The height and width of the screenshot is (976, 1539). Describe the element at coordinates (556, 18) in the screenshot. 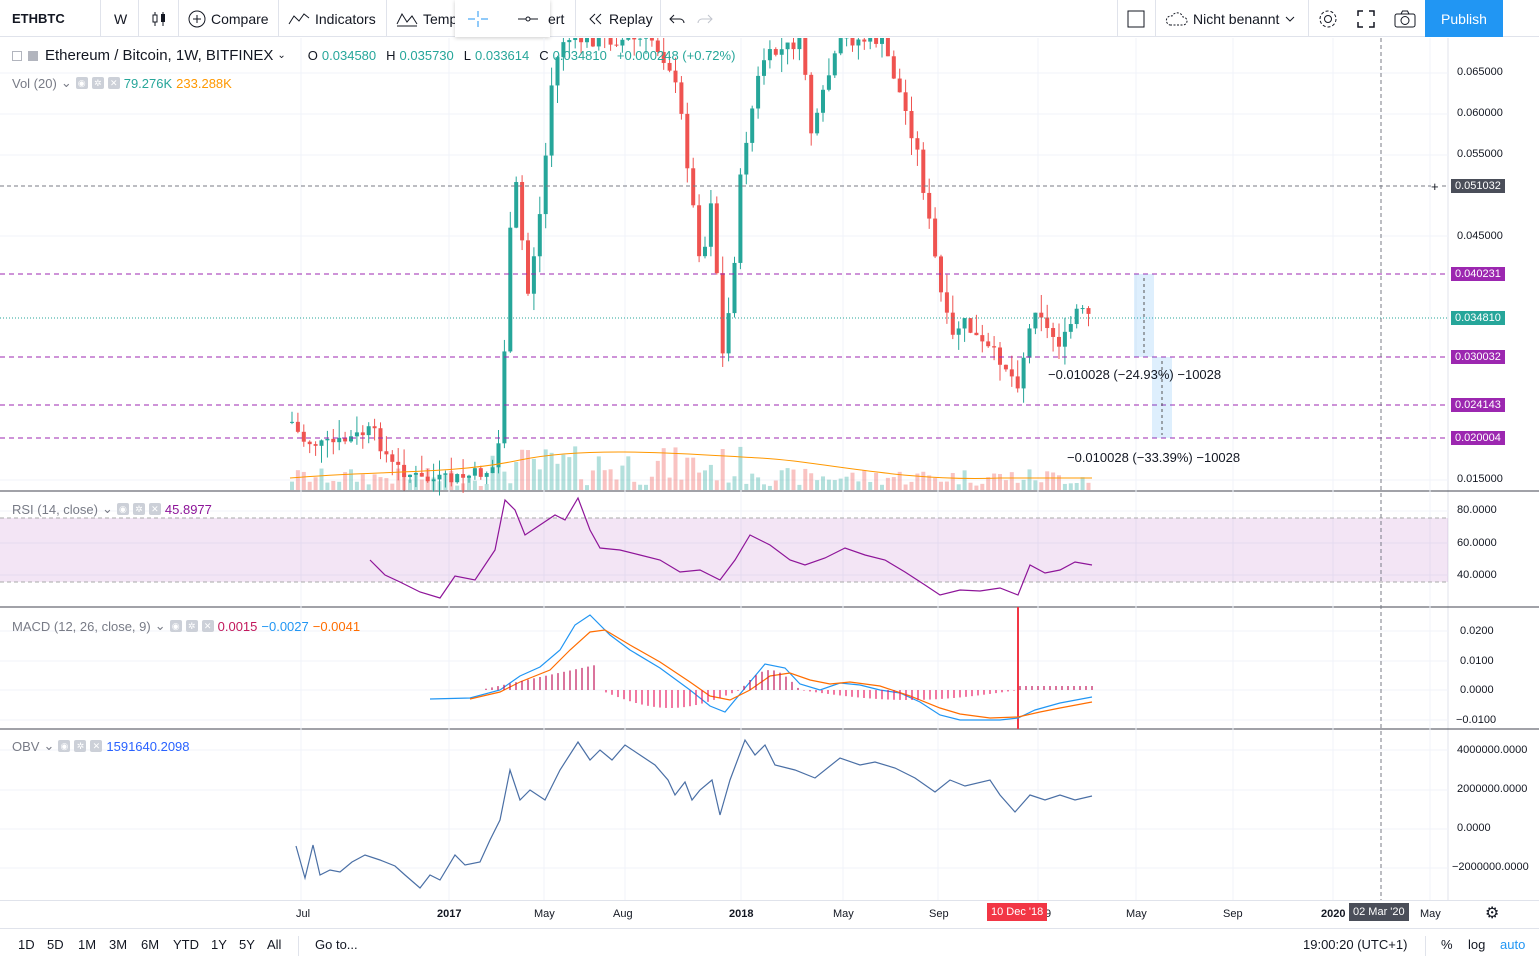

I see `alert-button: ert` at that location.